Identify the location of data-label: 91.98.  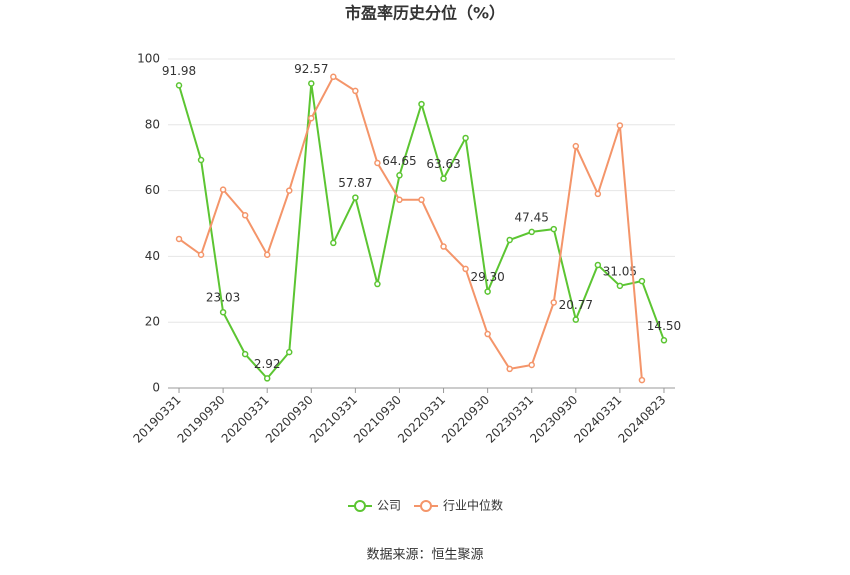
(179, 71).